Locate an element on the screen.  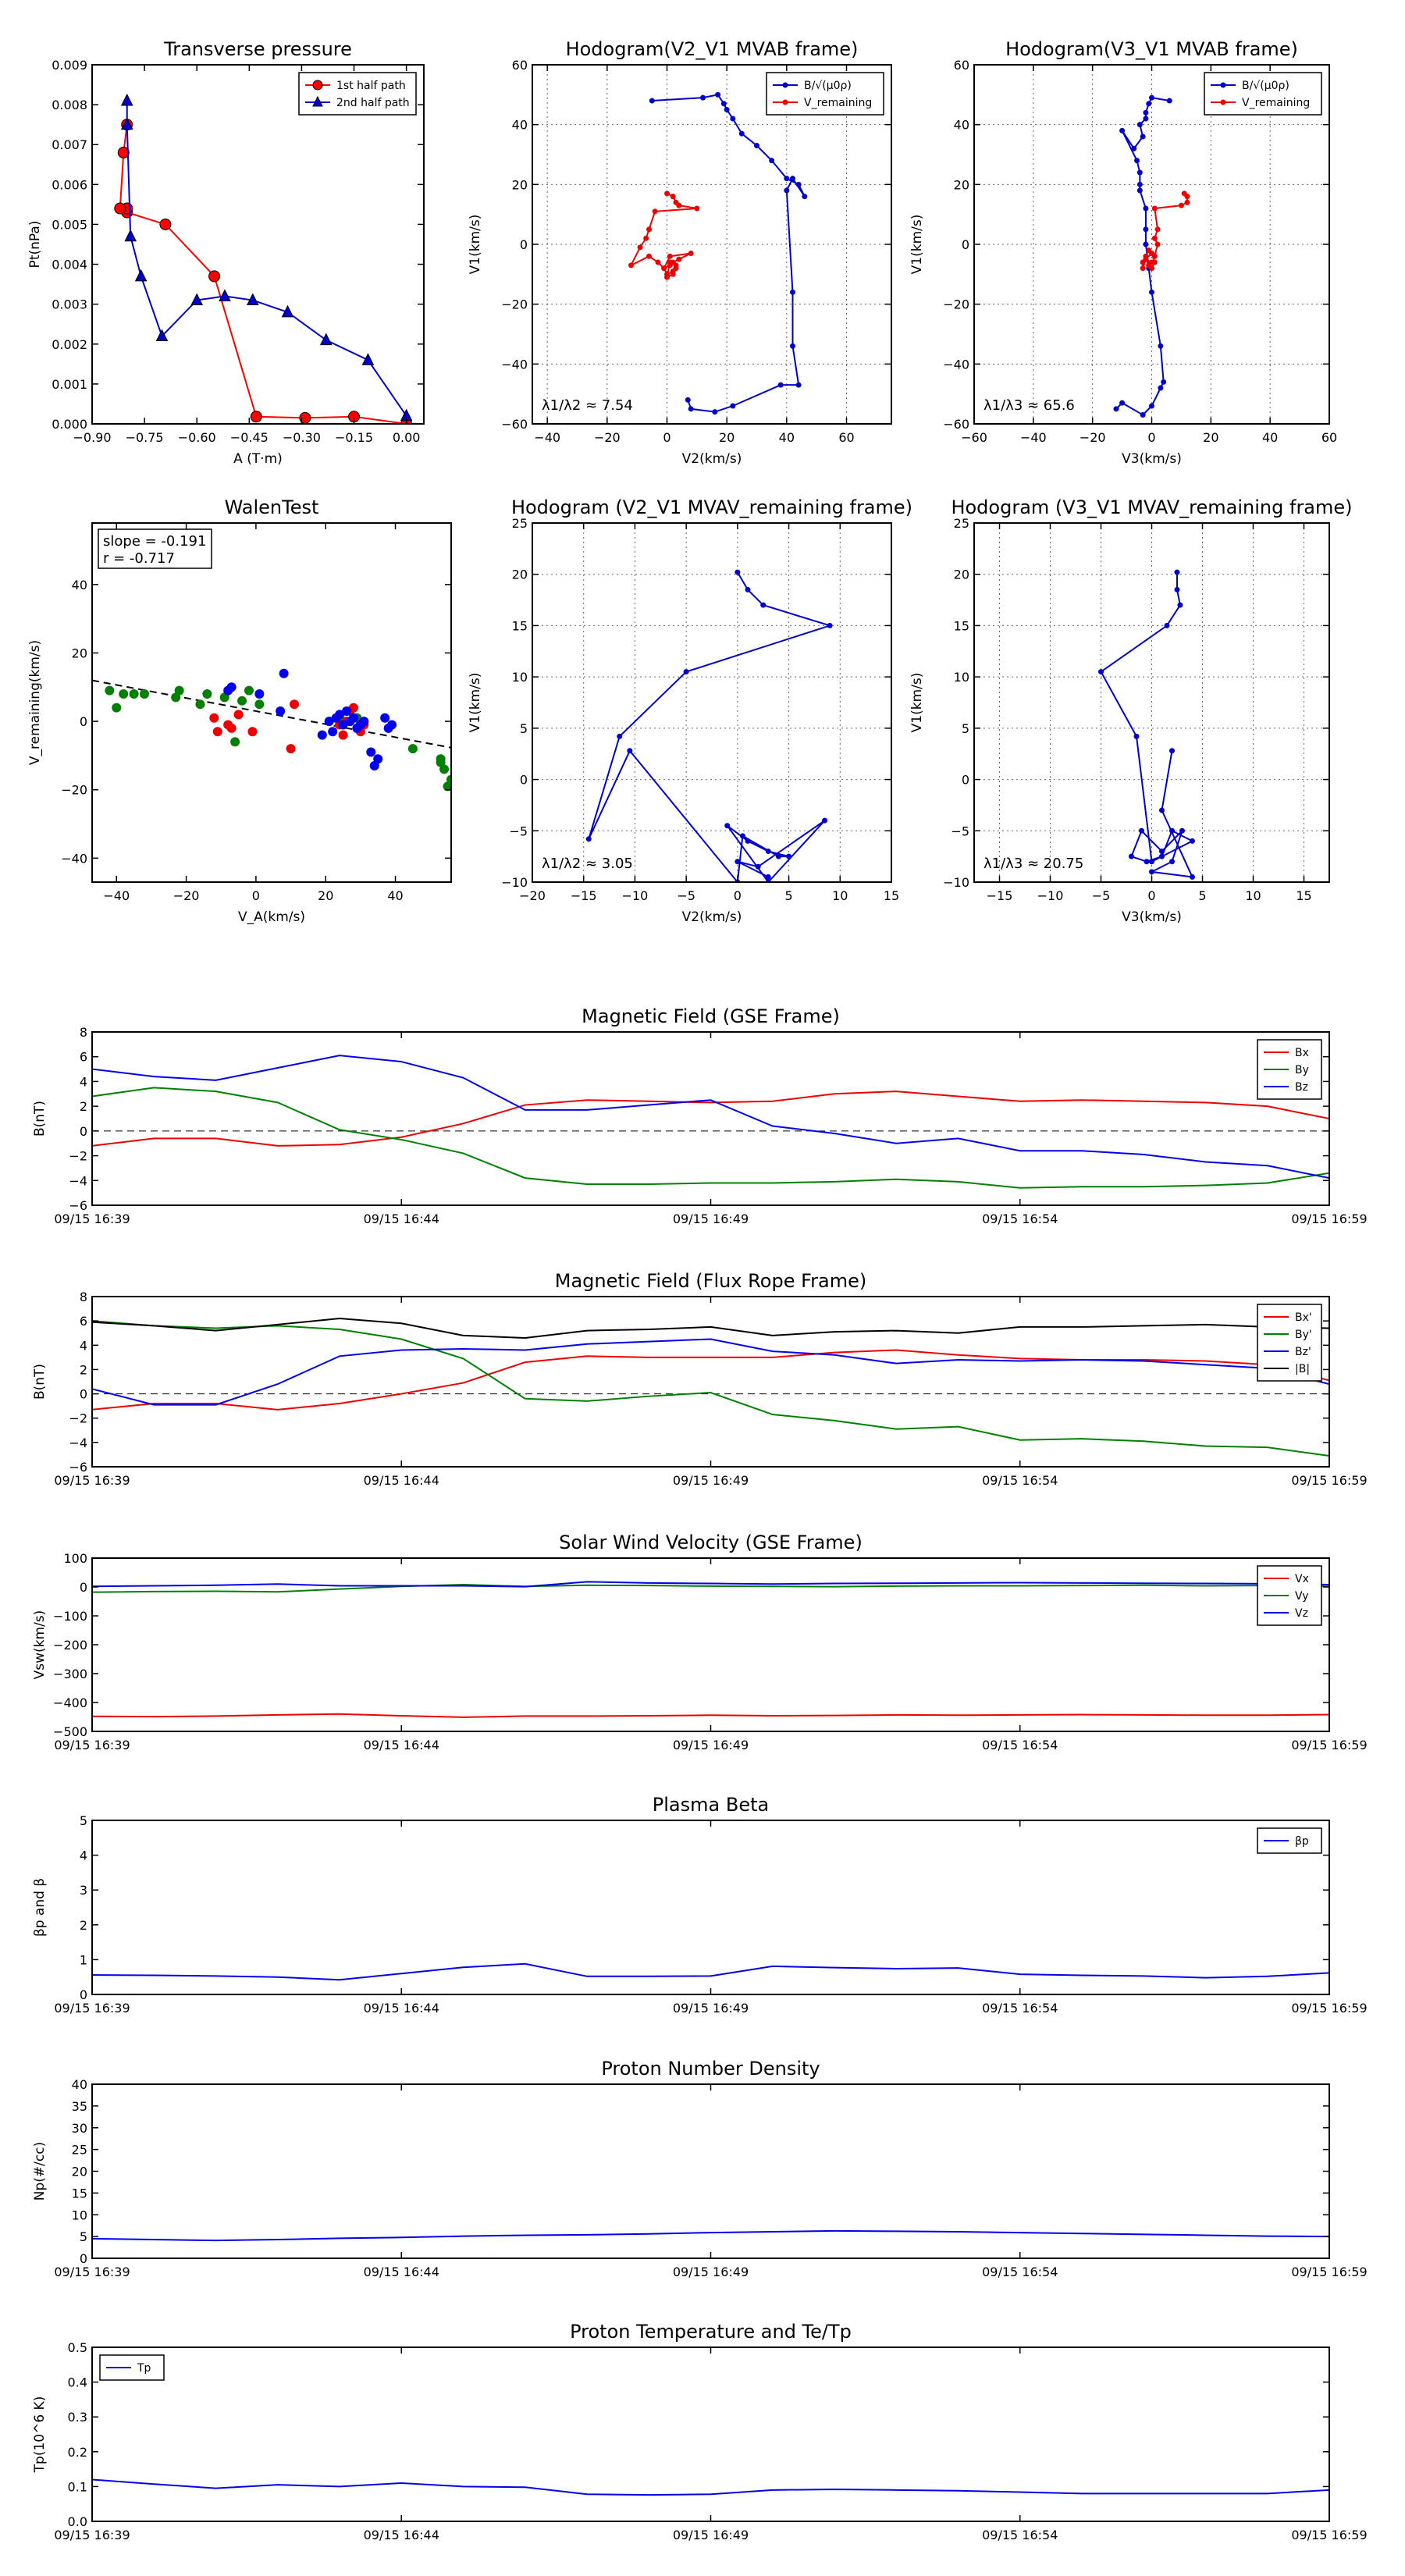
fit-line is located at coordinates (271, 714).